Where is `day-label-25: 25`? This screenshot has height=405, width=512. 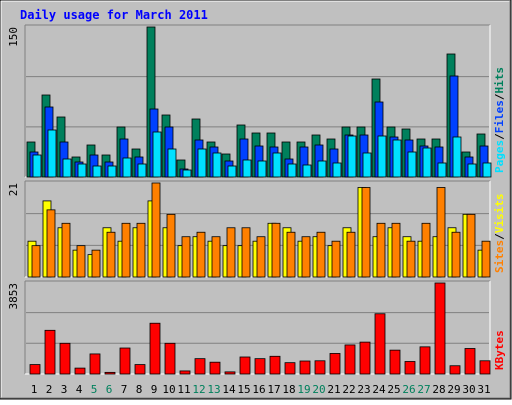
day-label-25: 25 is located at coordinates (393, 389).